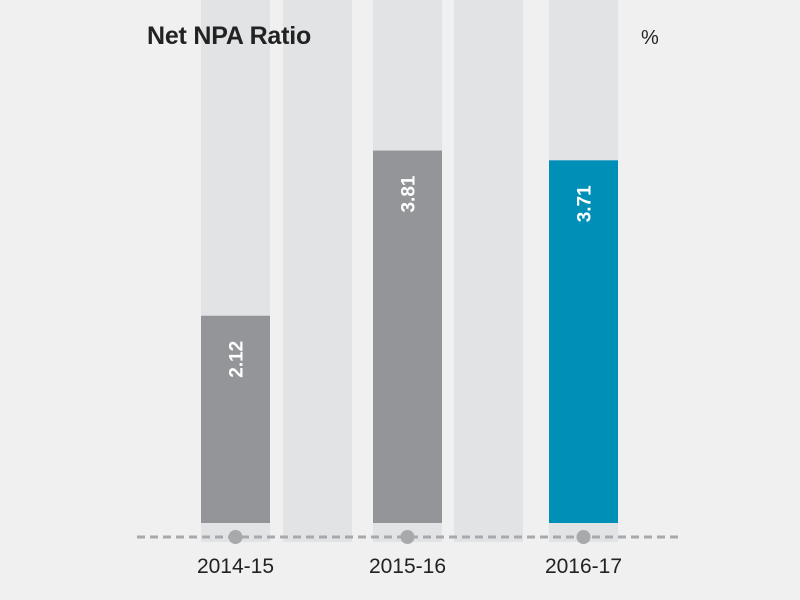 Image resolution: width=800 pixels, height=600 pixels. What do you see at coordinates (229, 36) in the screenshot?
I see `chart-title: Net NPA Ratio` at bounding box center [229, 36].